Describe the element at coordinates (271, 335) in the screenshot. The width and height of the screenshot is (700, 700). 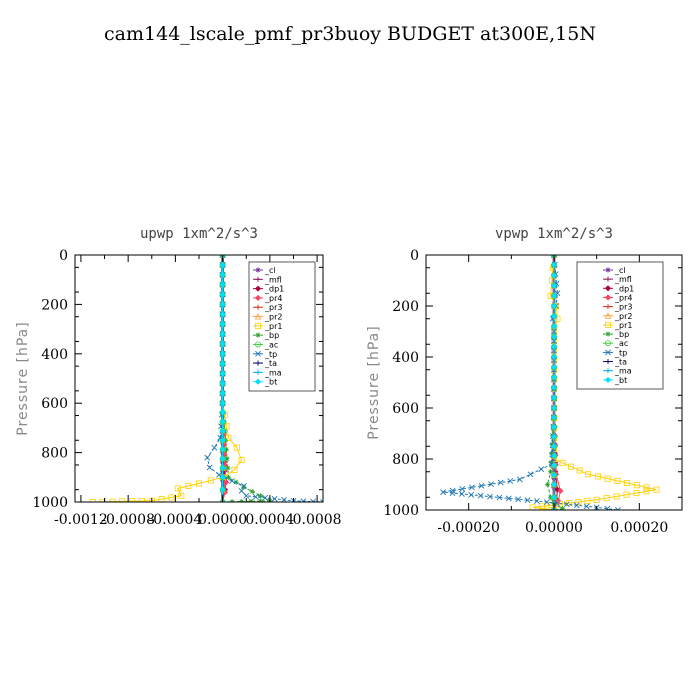
I see `legend-label: _bp` at that location.